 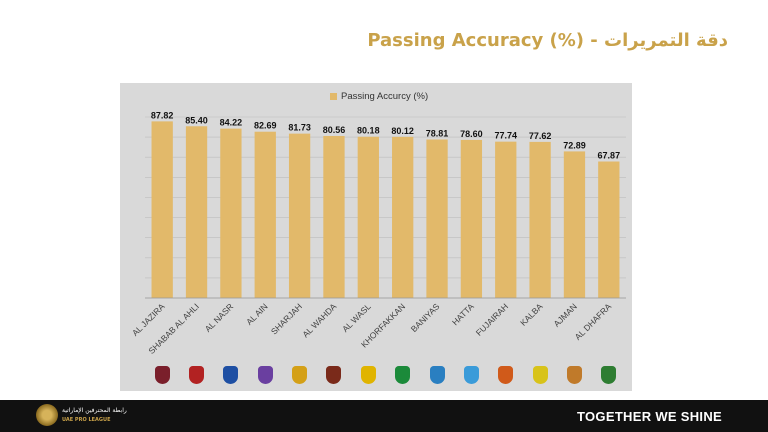 I want to click on al-jazira-logo-icon, so click(x=162, y=375).